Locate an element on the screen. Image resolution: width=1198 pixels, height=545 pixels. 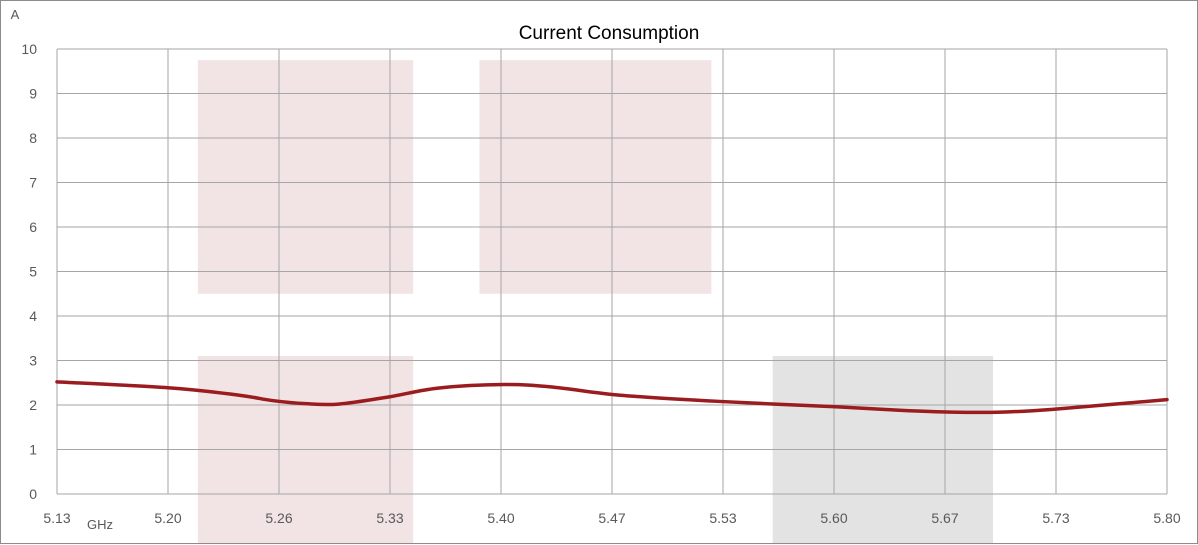
y-tick-label: 7 is located at coordinates (33, 183).